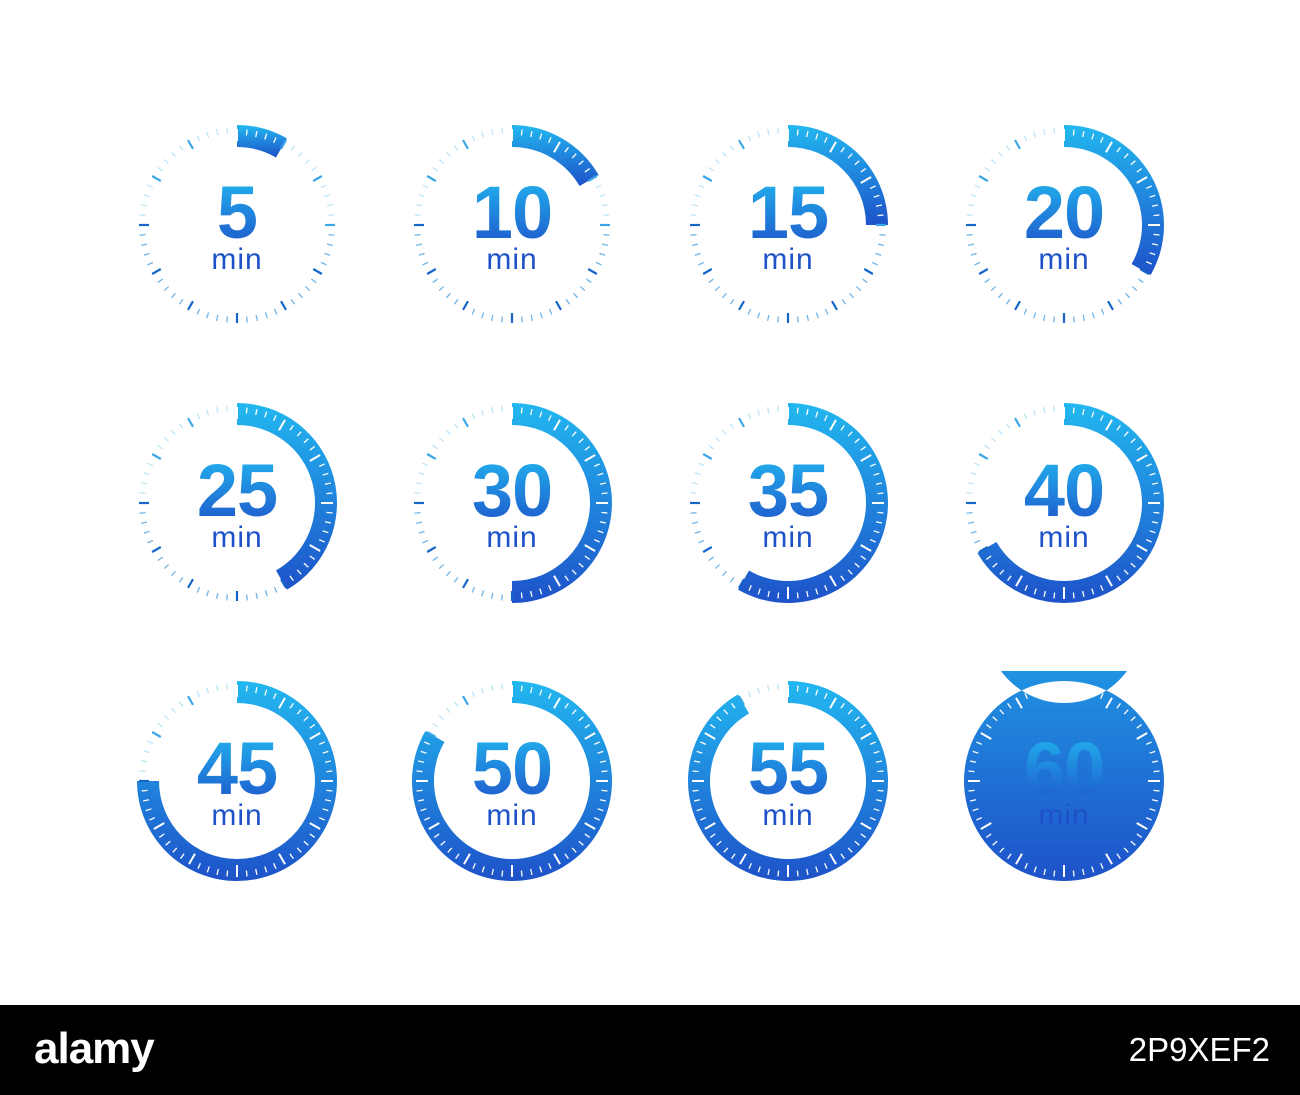  I want to click on timer-number: 30, so click(512, 491).